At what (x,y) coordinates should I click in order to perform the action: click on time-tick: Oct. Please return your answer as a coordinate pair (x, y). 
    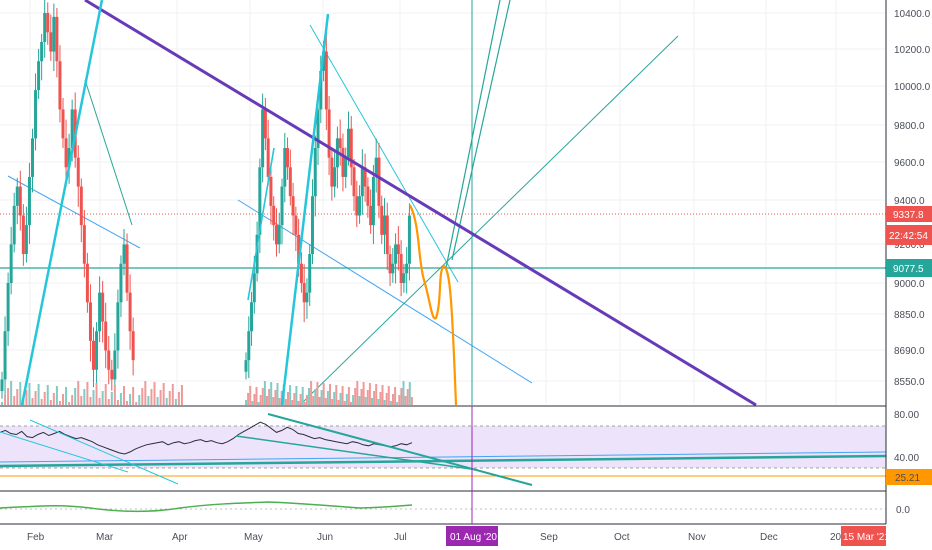
    Looking at the image, I should click on (622, 537).